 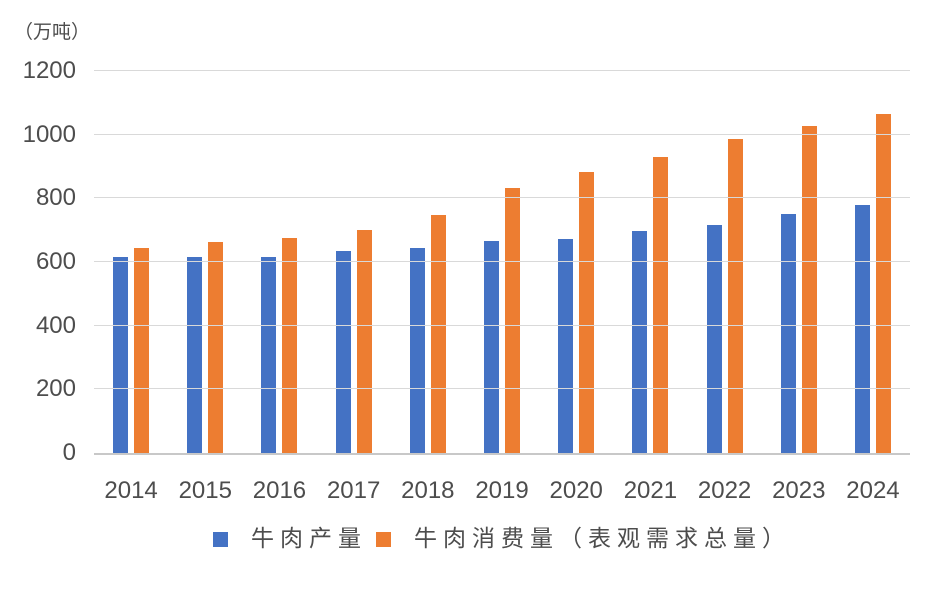 I want to click on x-axis-label: 2016, so click(x=279, y=490).